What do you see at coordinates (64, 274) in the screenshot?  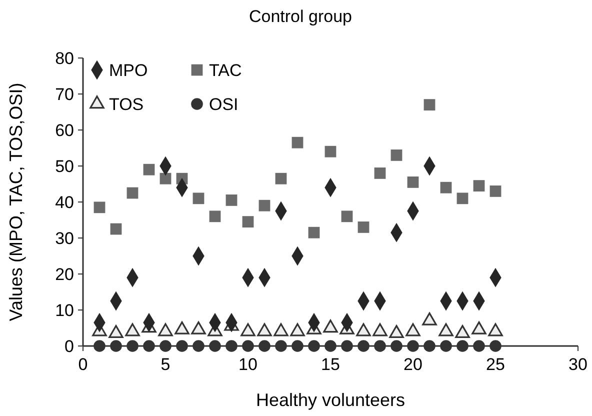 I see `y-tick-label: 20` at bounding box center [64, 274].